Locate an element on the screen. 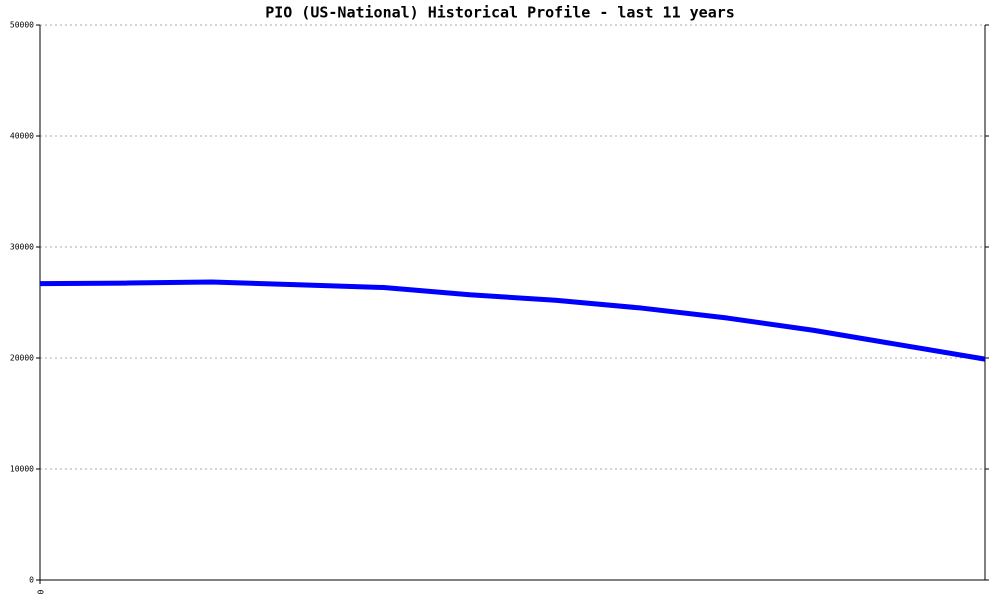  y-tick-label: 50000 is located at coordinates (22, 25).